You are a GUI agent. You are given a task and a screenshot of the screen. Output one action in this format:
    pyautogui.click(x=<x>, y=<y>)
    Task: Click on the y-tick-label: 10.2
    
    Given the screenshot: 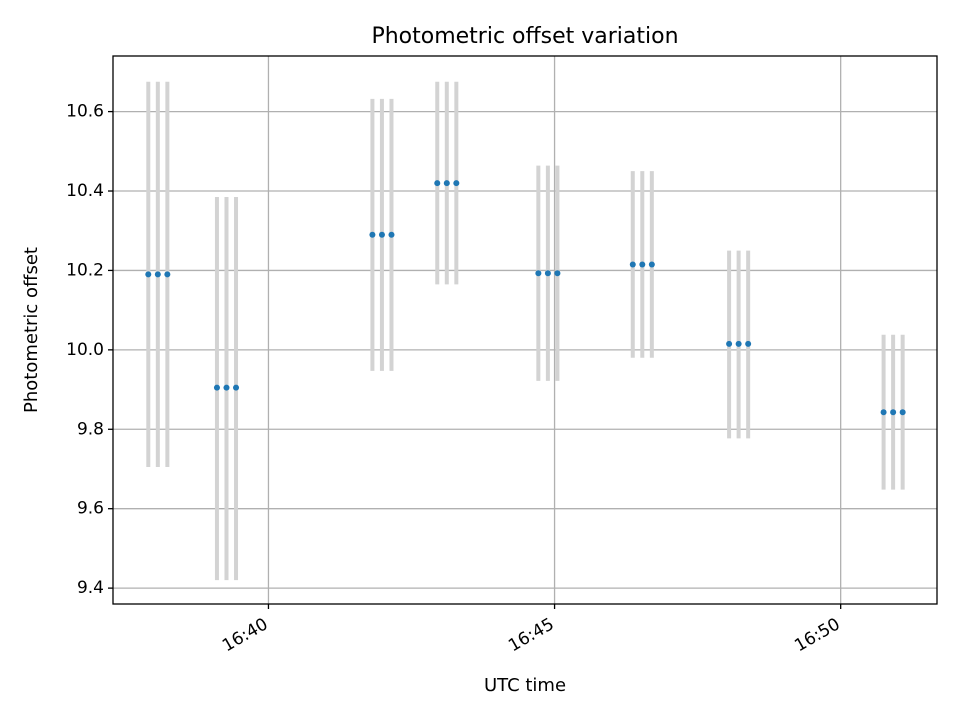 What is the action you would take?
    pyautogui.click(x=85, y=270)
    